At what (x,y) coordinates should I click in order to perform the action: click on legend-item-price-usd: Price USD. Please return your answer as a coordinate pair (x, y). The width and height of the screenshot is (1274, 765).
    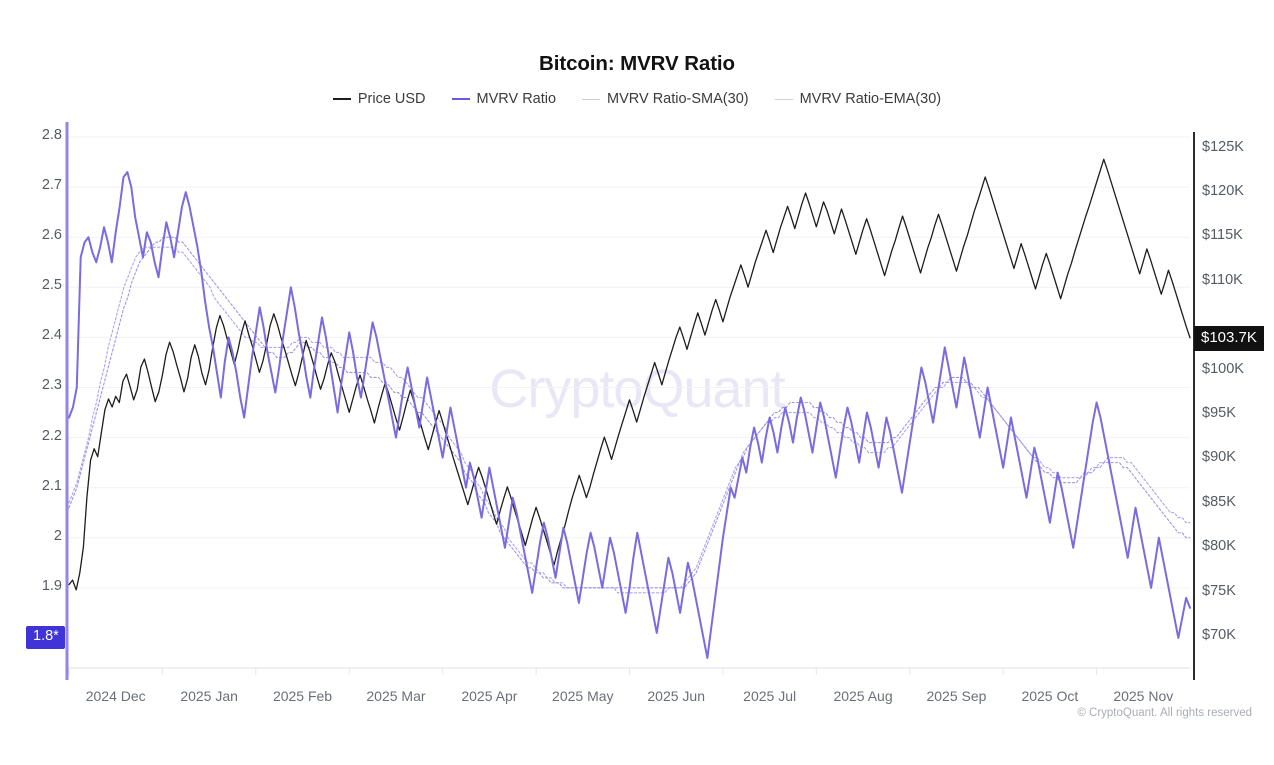
    Looking at the image, I should click on (379, 99).